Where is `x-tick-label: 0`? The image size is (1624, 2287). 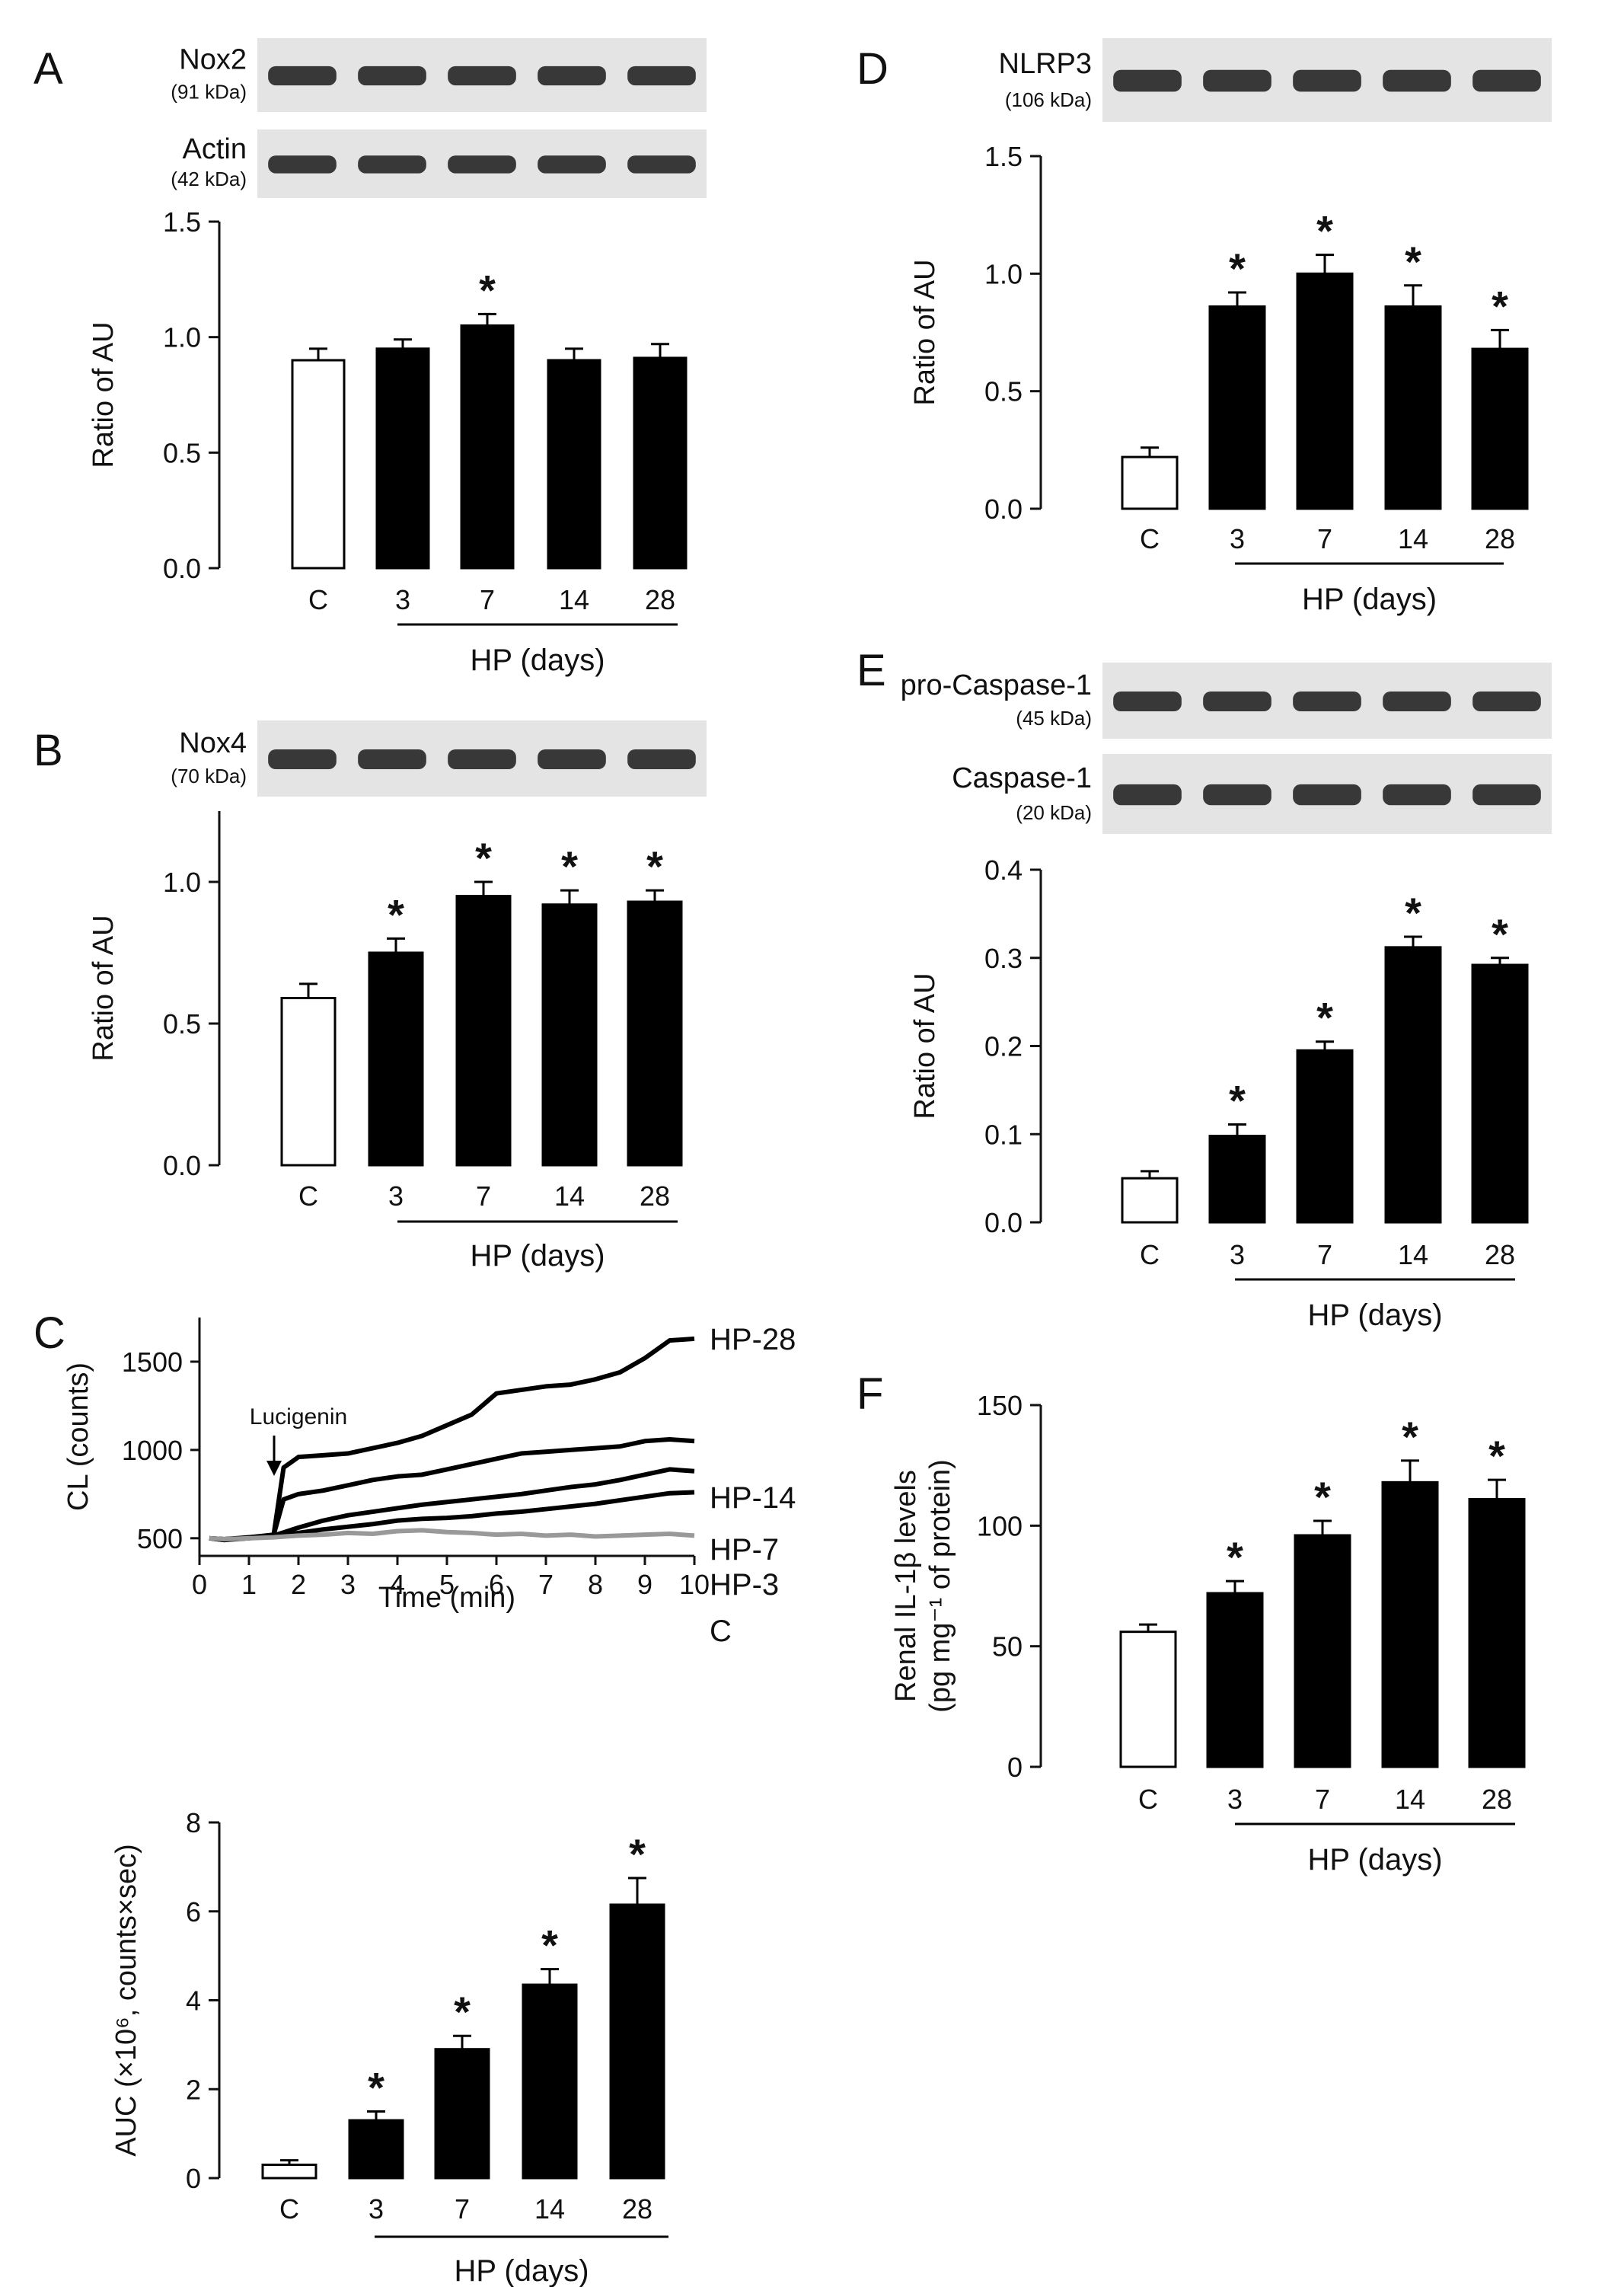
x-tick-label: 0 is located at coordinates (199, 1584).